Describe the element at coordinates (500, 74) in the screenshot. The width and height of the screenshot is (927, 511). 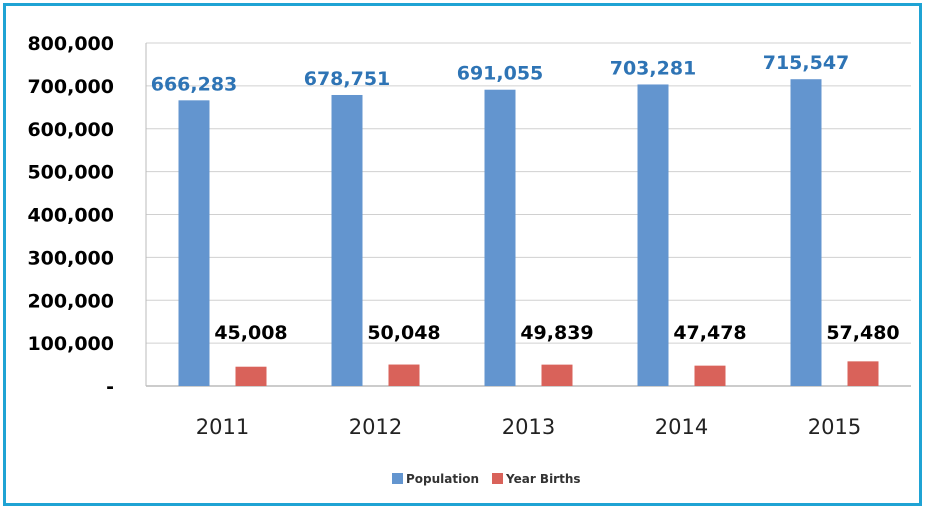
I see `data-label-population: 691,055` at that location.